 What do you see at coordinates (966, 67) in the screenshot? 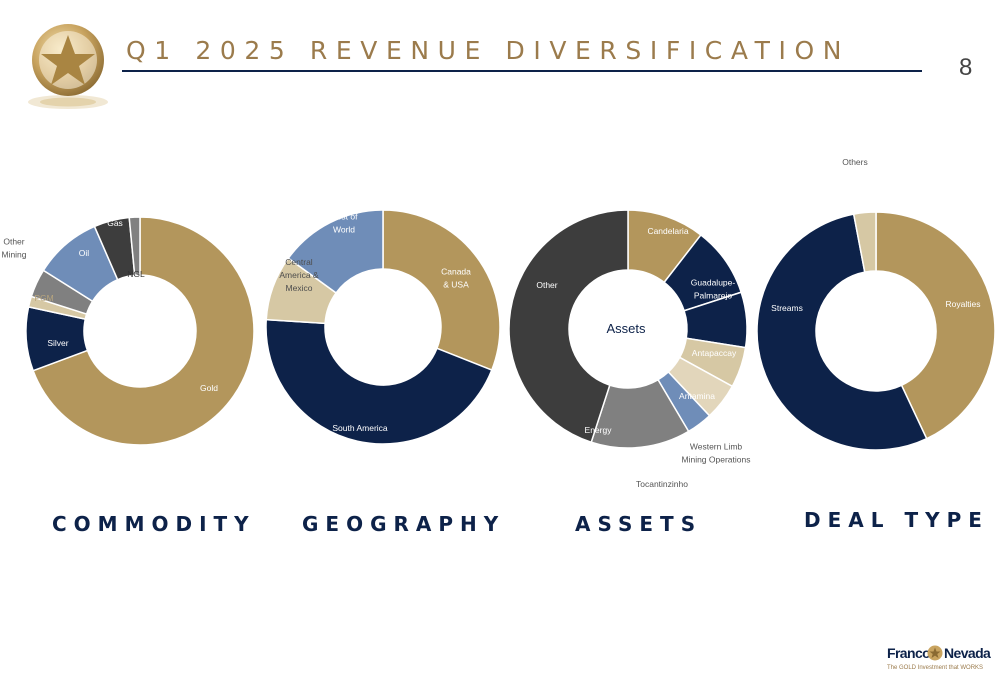
I see `page-number: 8` at bounding box center [966, 67].